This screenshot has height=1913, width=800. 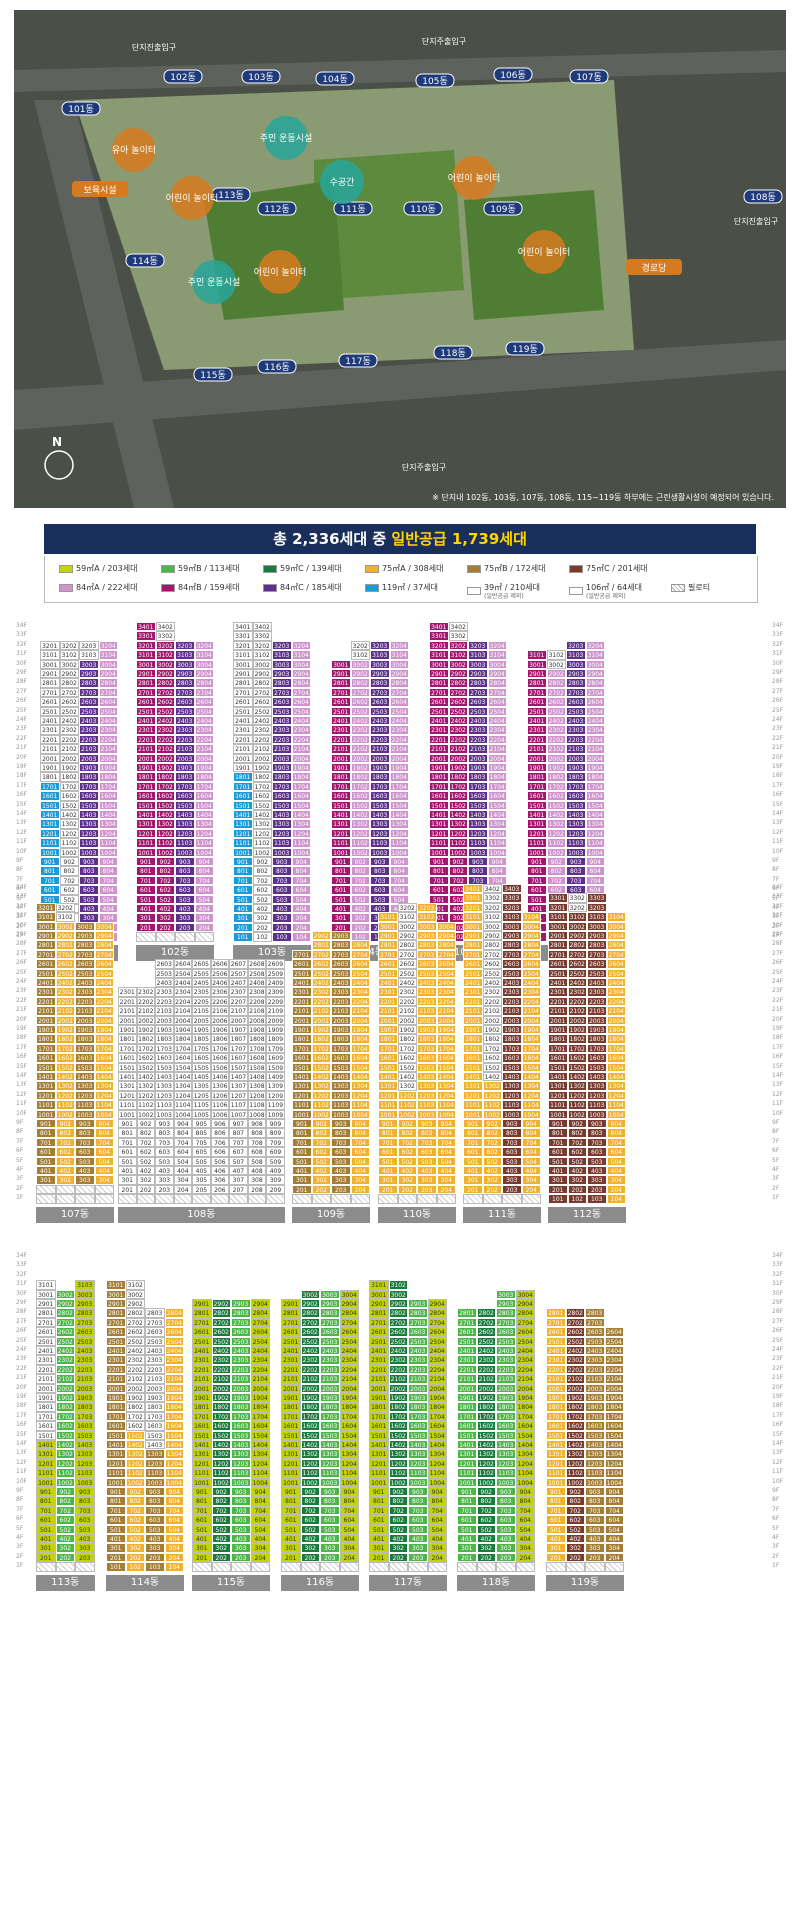 I want to click on unit-cell: 2309, so click(x=275, y=992).